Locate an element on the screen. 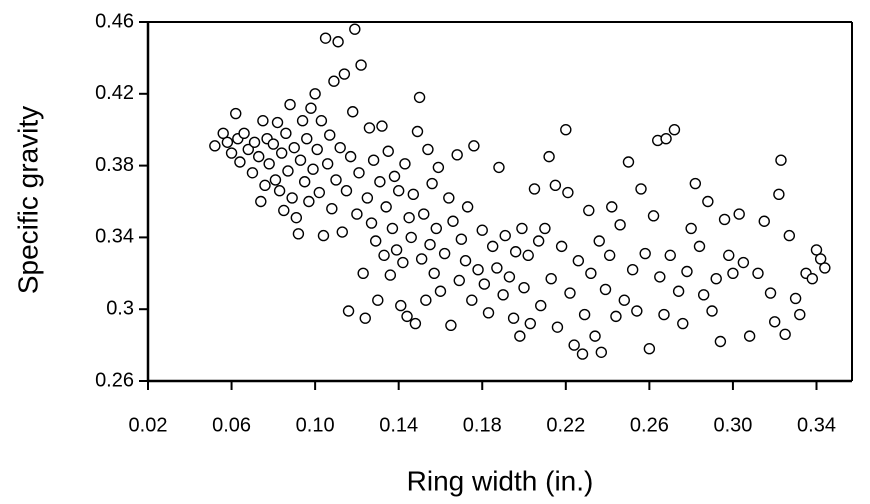 The height and width of the screenshot is (504, 870). x-tick-label: 0.02 is located at coordinates (148, 425).